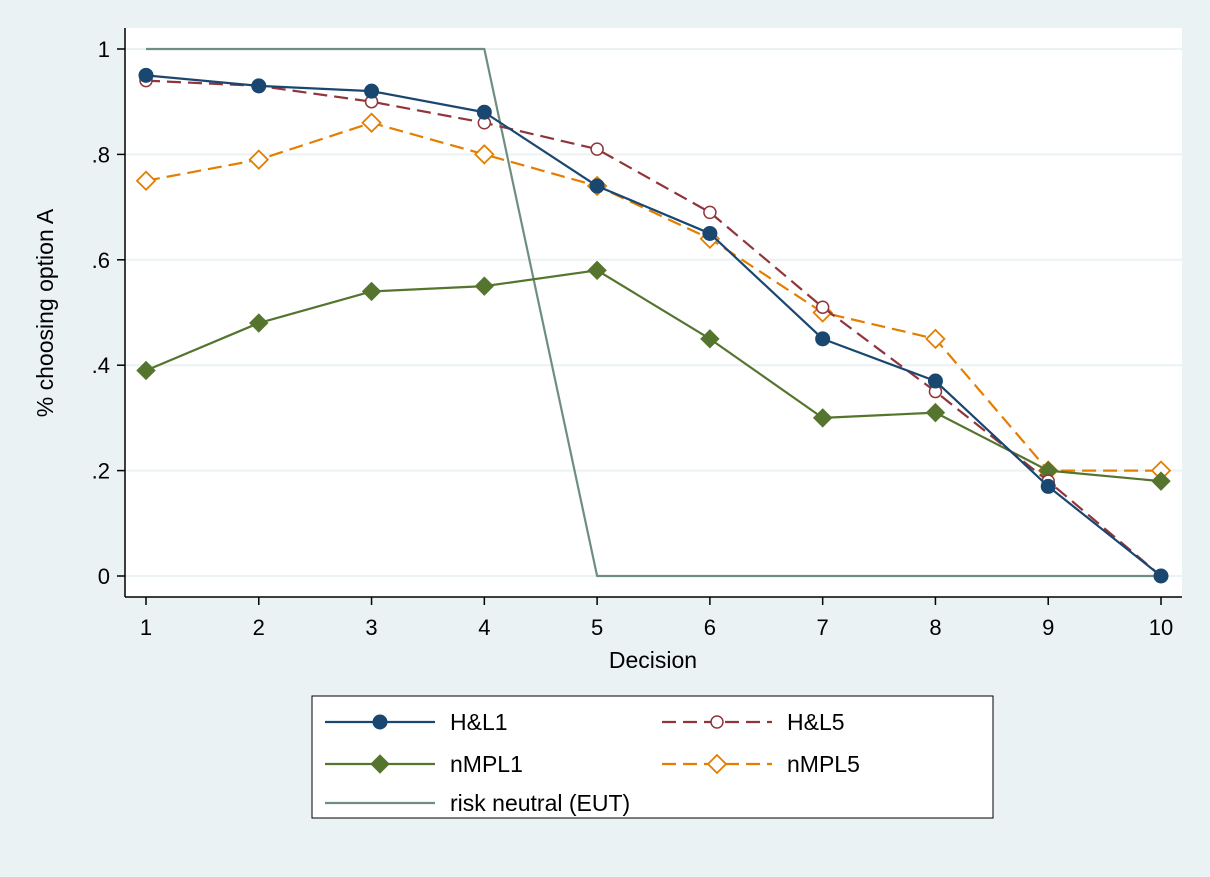 The width and height of the screenshot is (1210, 877). I want to click on y-tick-label: .8, so click(101, 154).